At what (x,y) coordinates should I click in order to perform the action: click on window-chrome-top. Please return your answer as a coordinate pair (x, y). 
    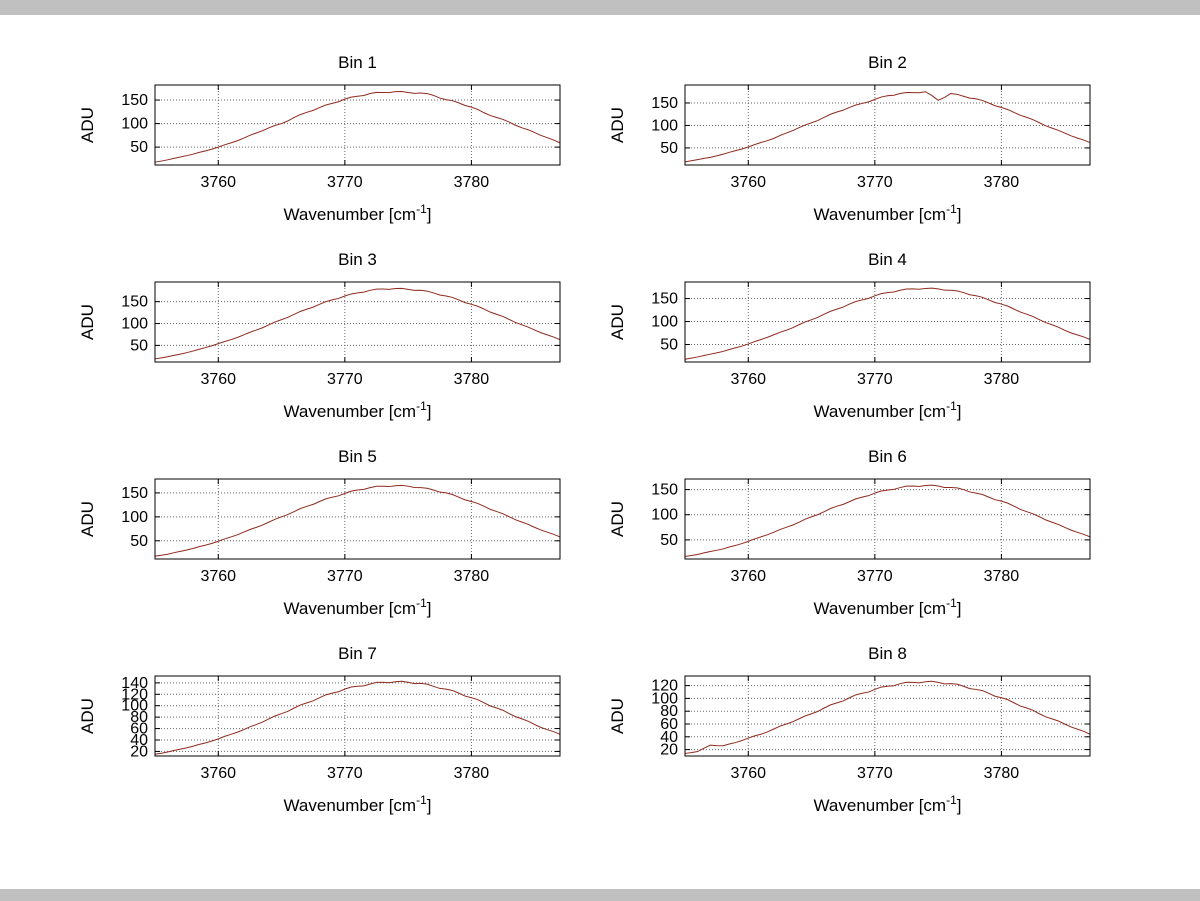
    Looking at the image, I should click on (600, 7).